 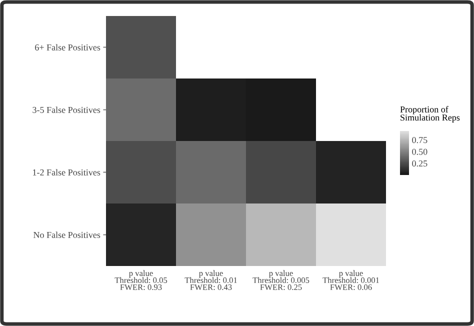 What do you see at coordinates (420, 140) in the screenshot?
I see `color-bar-label: 0.75` at bounding box center [420, 140].